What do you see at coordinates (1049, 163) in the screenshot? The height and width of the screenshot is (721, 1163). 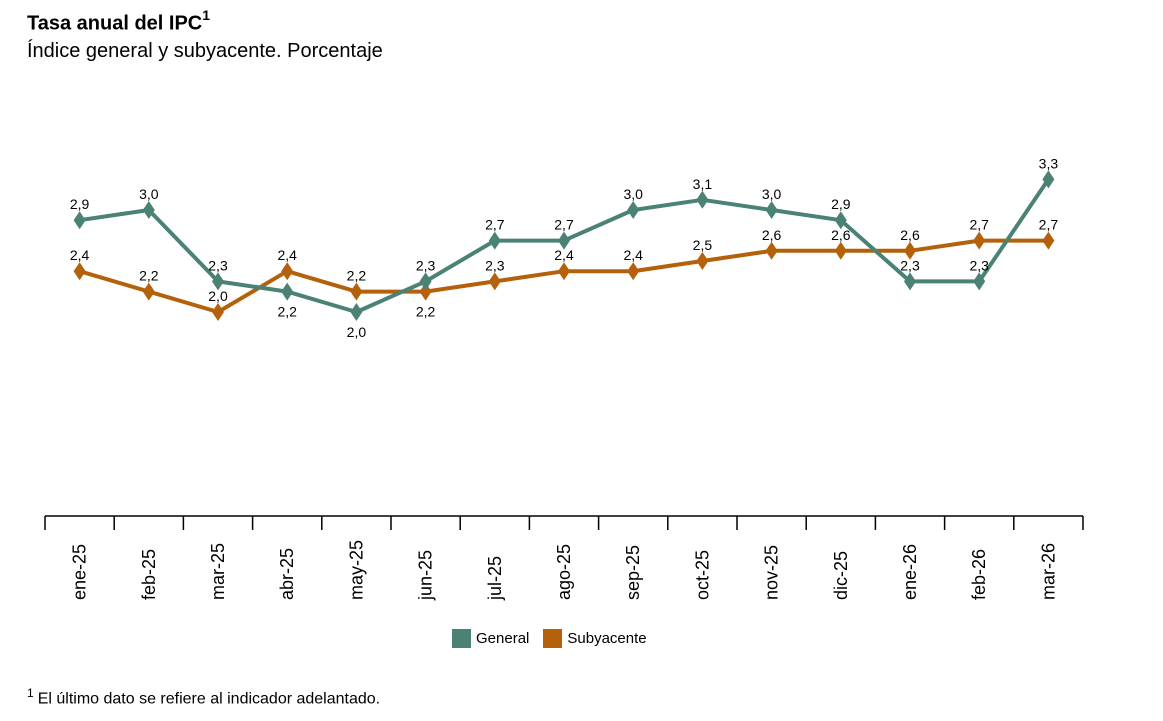 I see `data-label: 3,3` at bounding box center [1049, 163].